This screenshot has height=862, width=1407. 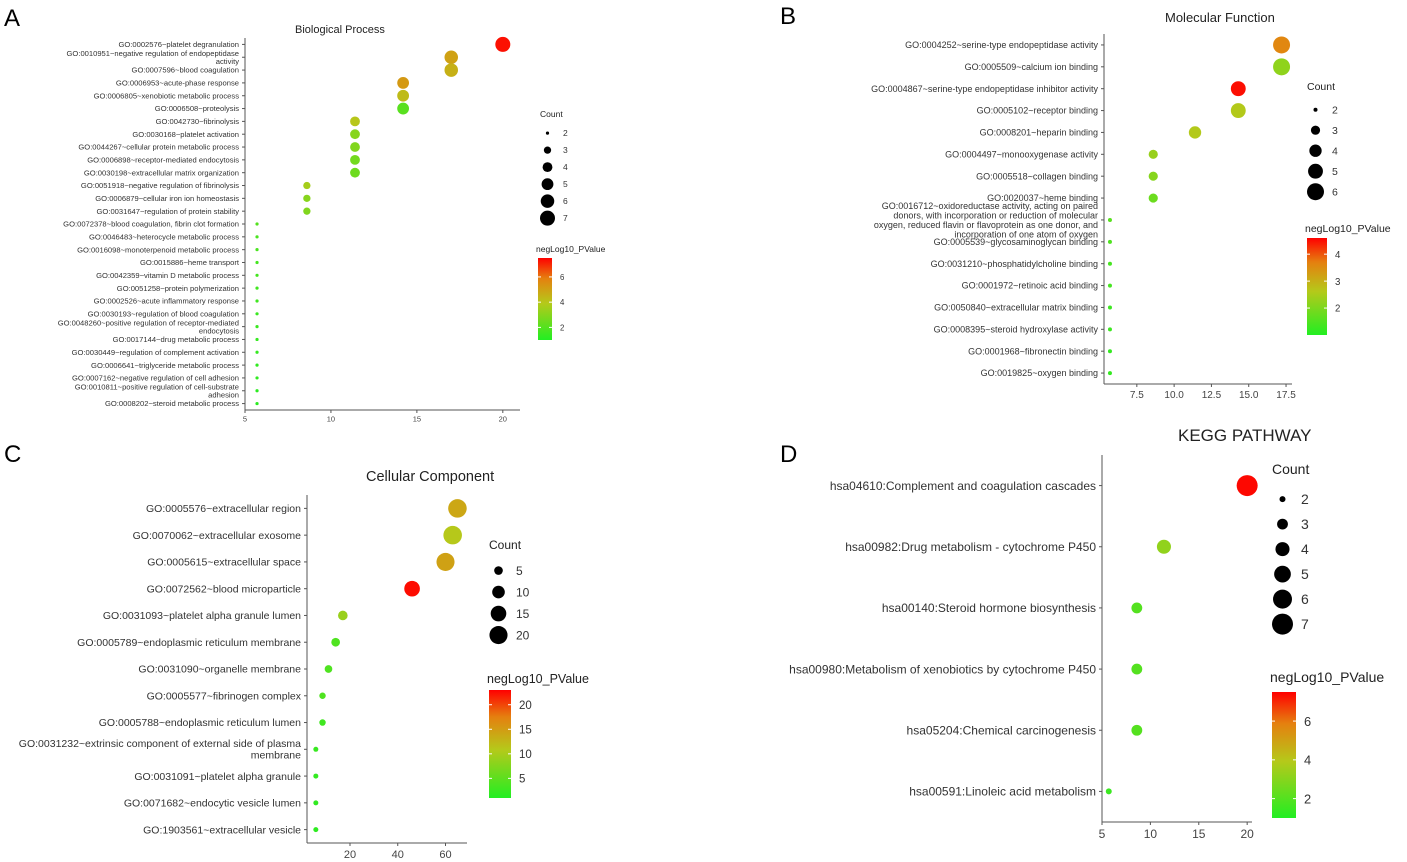 I want to click on term-label-line: GO:0007596~blood coagulation, so click(x=185, y=70).